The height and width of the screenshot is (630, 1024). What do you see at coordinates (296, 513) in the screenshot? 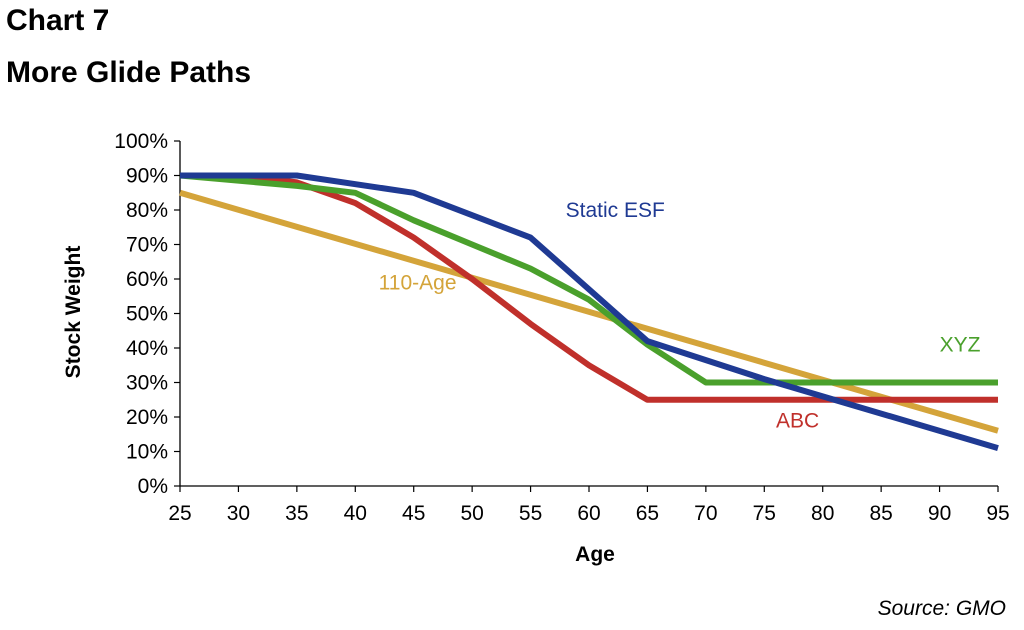
I see `x-tick-label: 35` at bounding box center [296, 513].